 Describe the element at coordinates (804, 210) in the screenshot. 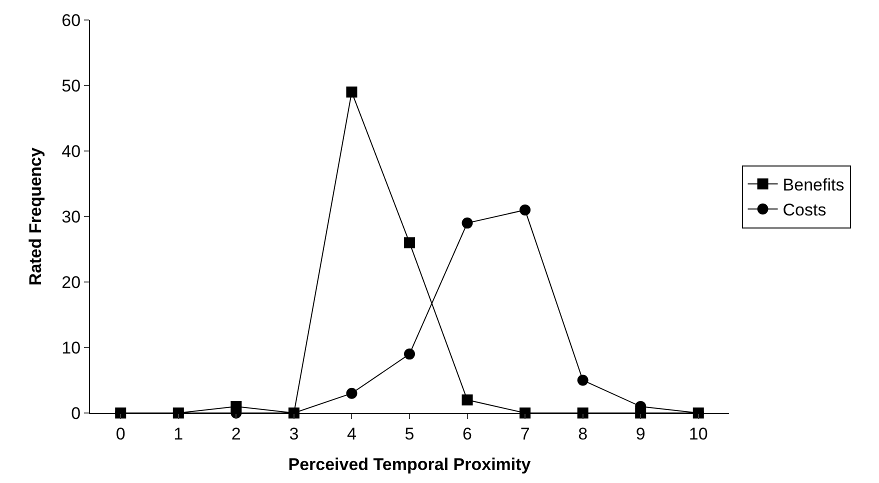

I see `legend-label: Costs` at that location.